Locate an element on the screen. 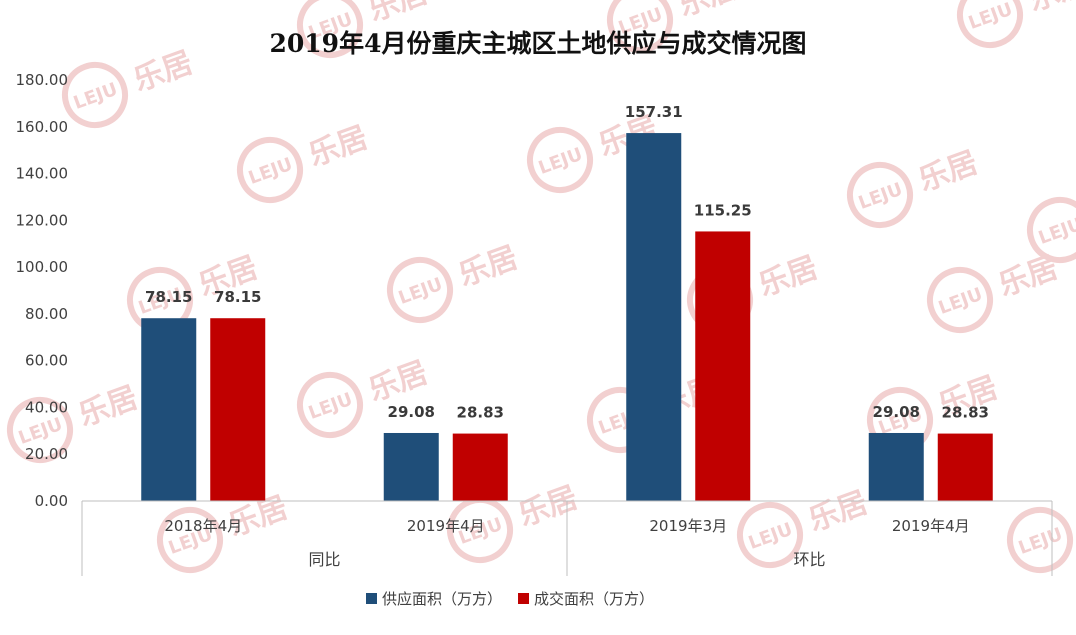 The width and height of the screenshot is (1076, 635). chart-title: 2019年4月份重庆主城区土地供应与成交情况图 is located at coordinates (538, 43).